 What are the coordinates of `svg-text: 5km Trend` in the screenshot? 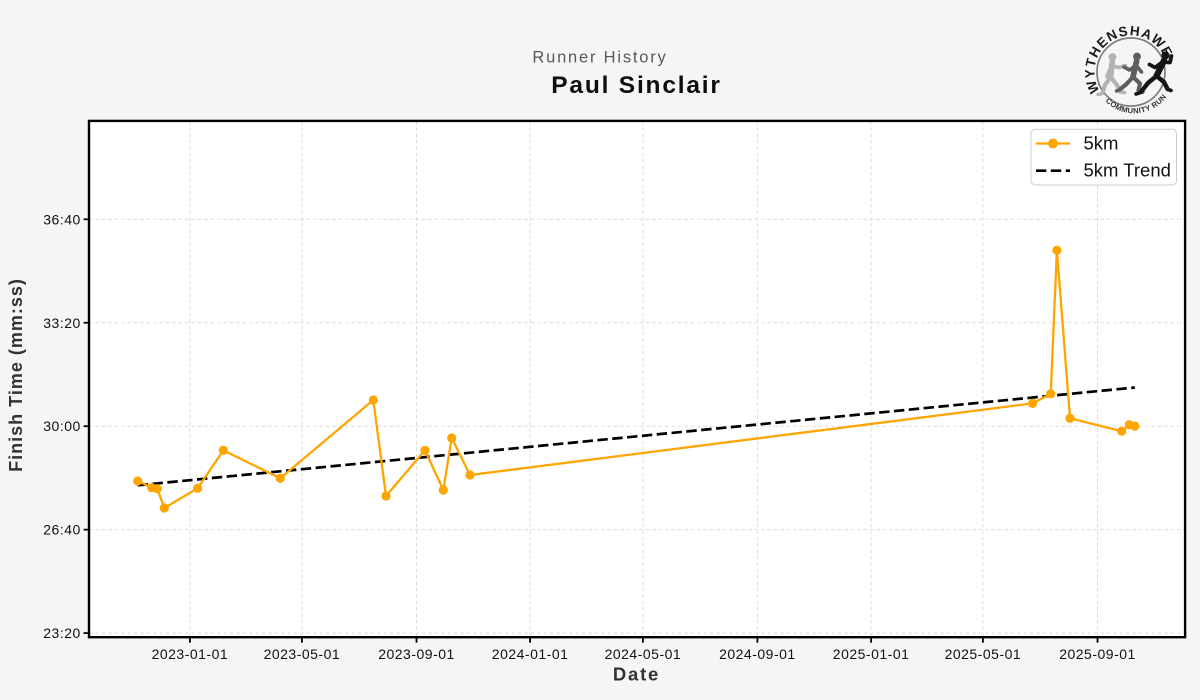 It's located at (1127, 170).